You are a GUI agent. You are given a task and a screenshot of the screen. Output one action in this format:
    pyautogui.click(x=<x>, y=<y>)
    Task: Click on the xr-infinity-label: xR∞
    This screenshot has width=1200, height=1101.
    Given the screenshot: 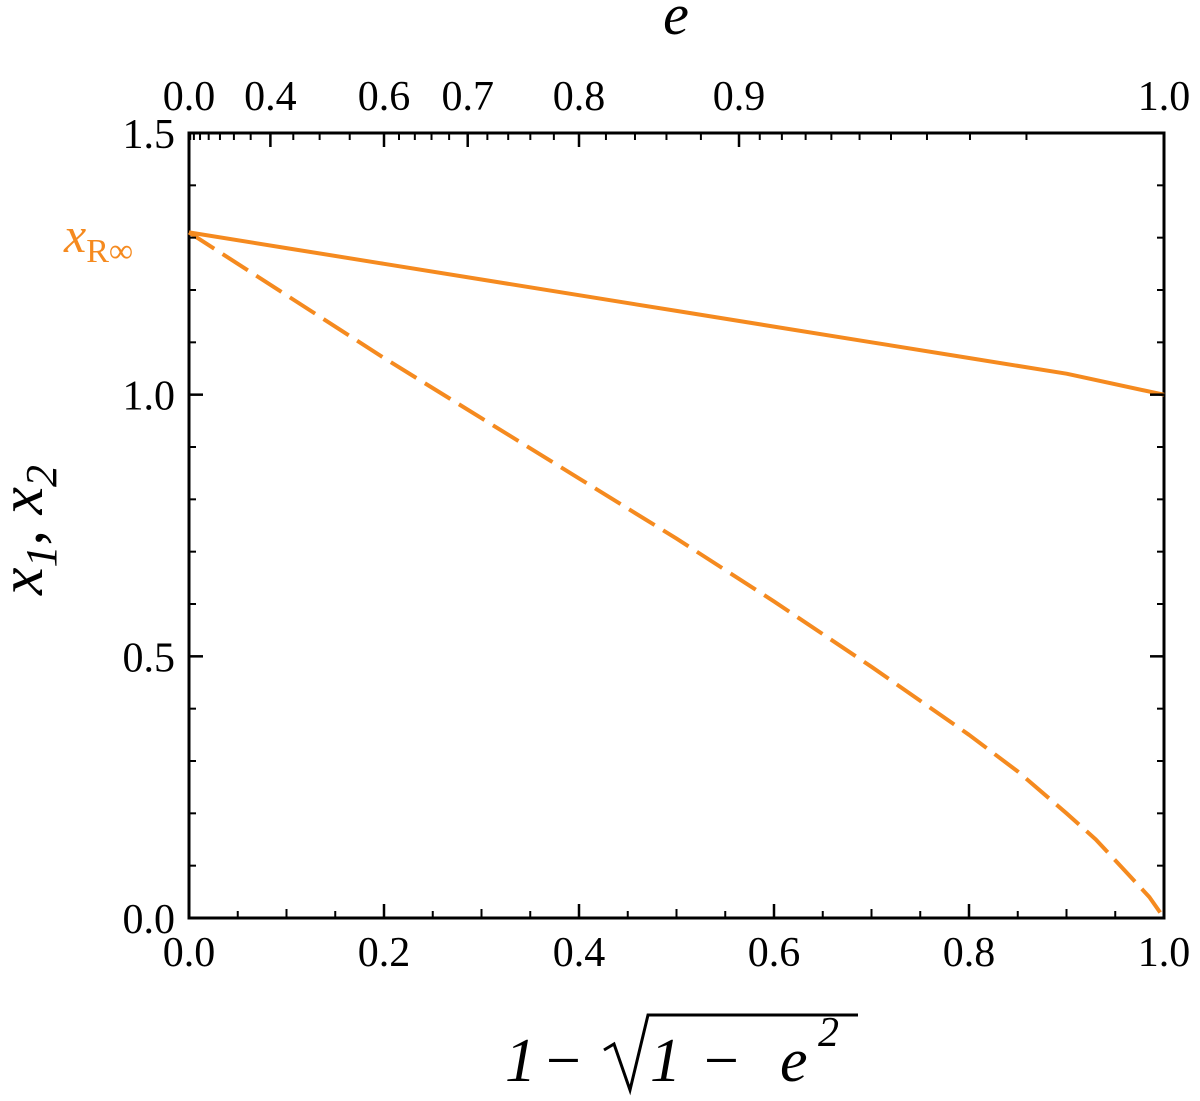 What is the action you would take?
    pyautogui.click(x=98, y=238)
    